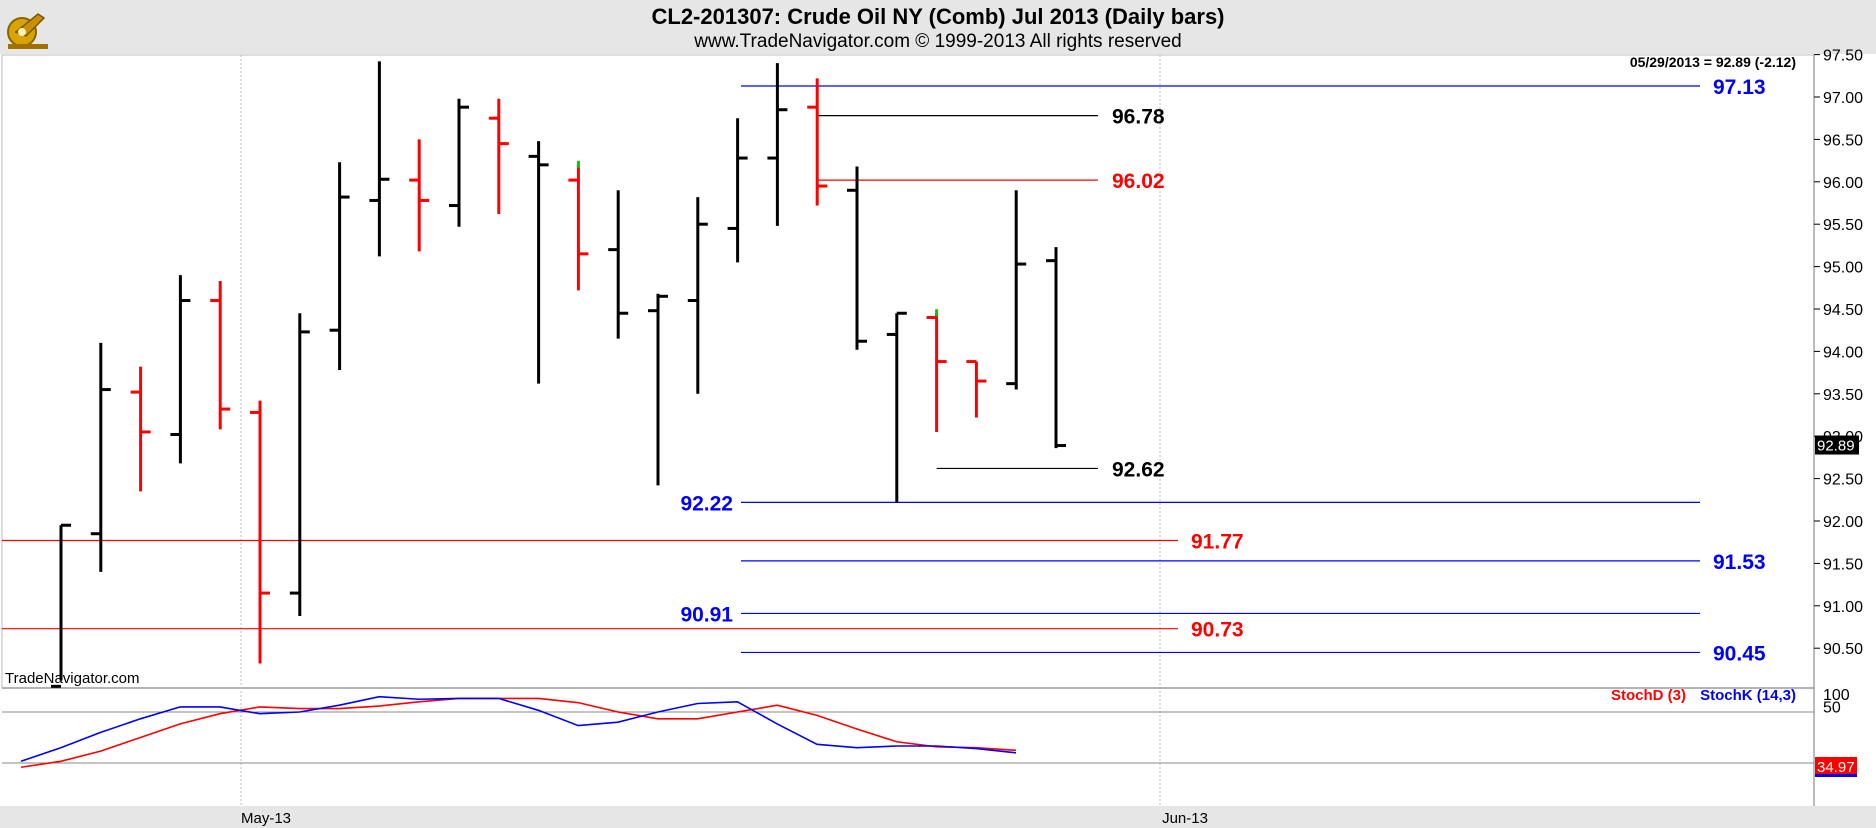 The height and width of the screenshot is (828, 1876). I want to click on stoch-last-k-marker, so click(1836, 775).